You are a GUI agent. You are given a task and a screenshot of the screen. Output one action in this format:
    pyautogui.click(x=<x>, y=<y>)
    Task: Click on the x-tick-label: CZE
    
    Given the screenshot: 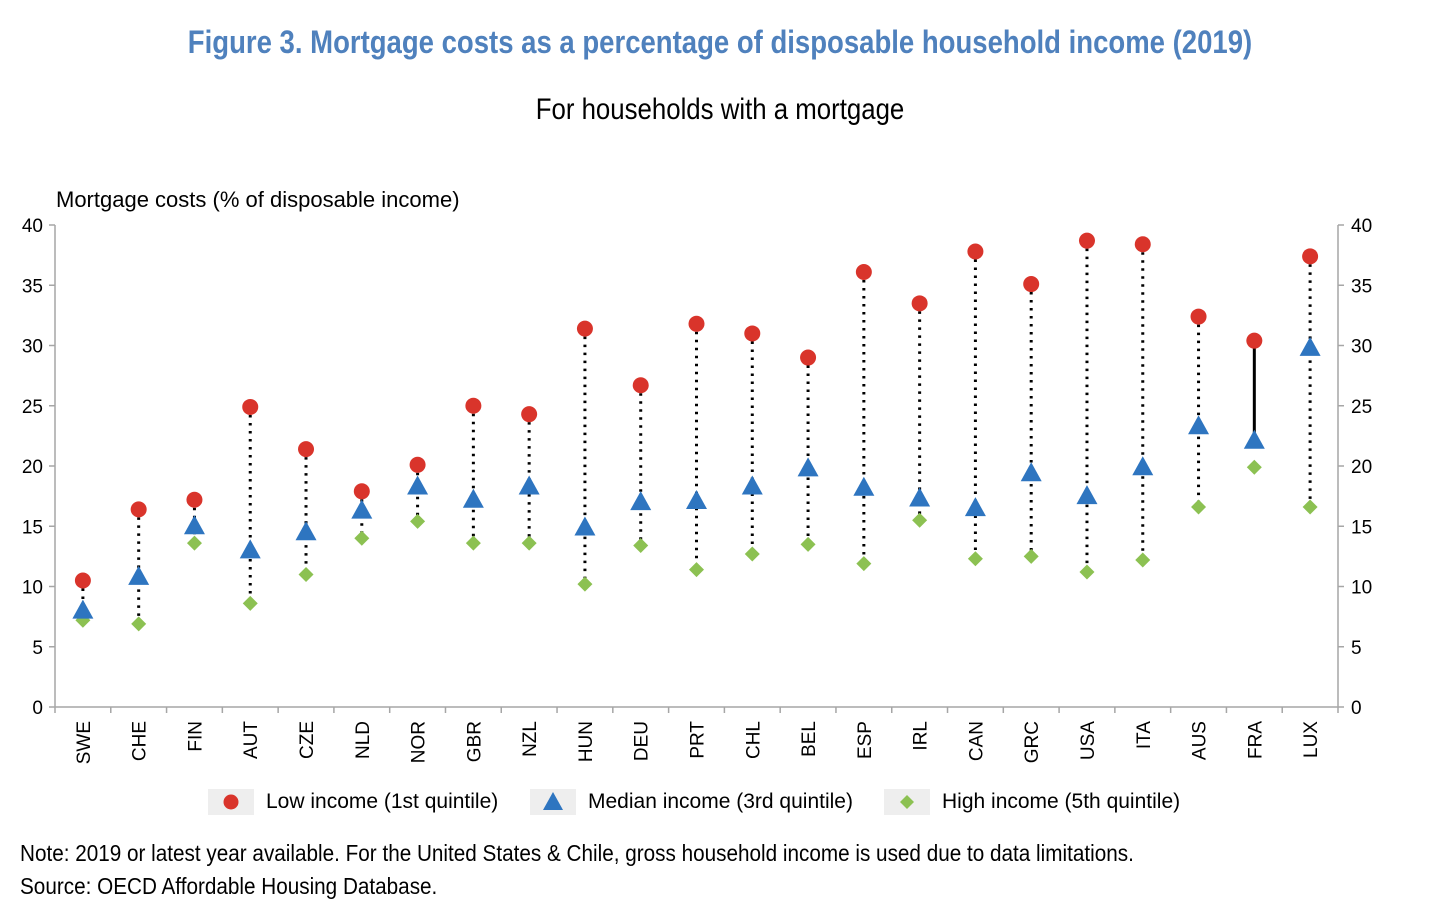 What is the action you would take?
    pyautogui.click(x=307, y=740)
    